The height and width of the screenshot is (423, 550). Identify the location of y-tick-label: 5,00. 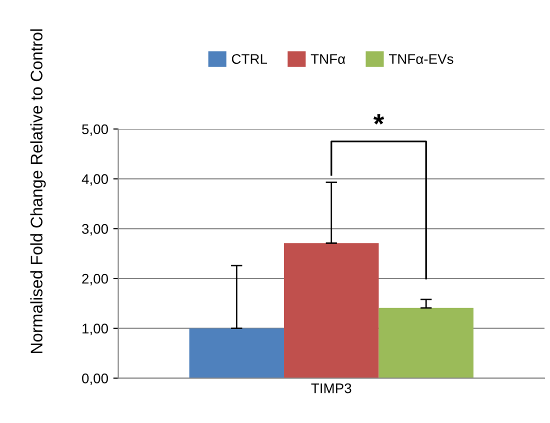
(95, 130).